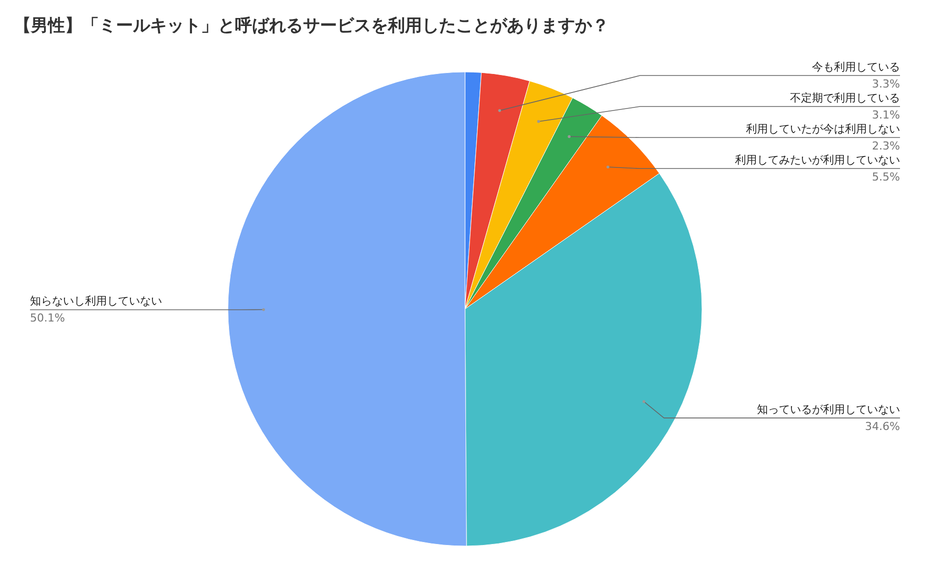  What do you see at coordinates (828, 409) in the screenshot?
I see `slice-label: 知っているが利用していない` at bounding box center [828, 409].